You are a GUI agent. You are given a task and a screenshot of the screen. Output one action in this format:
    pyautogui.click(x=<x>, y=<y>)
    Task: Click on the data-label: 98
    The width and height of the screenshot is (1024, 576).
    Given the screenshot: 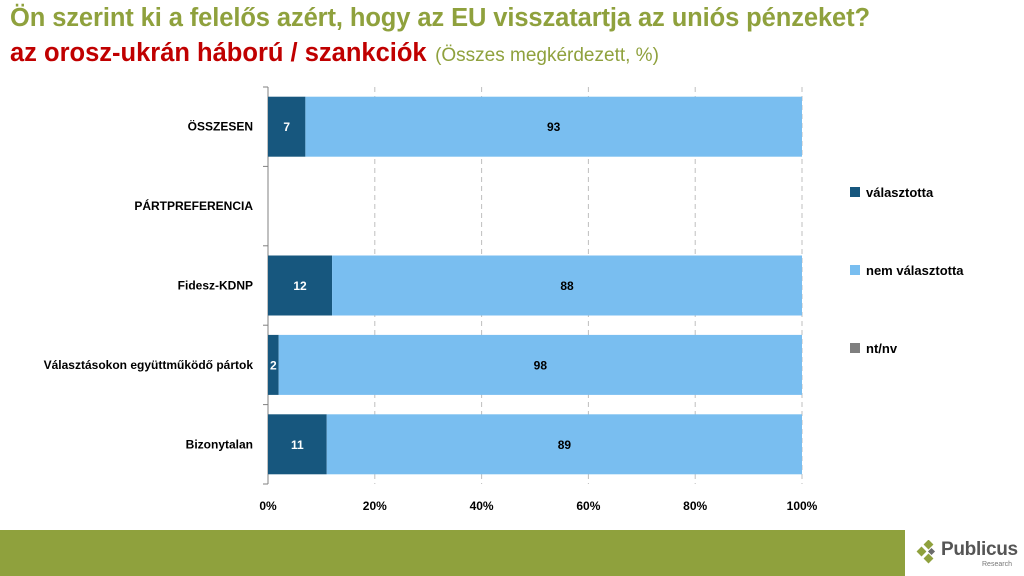 What is the action you would take?
    pyautogui.click(x=541, y=365)
    